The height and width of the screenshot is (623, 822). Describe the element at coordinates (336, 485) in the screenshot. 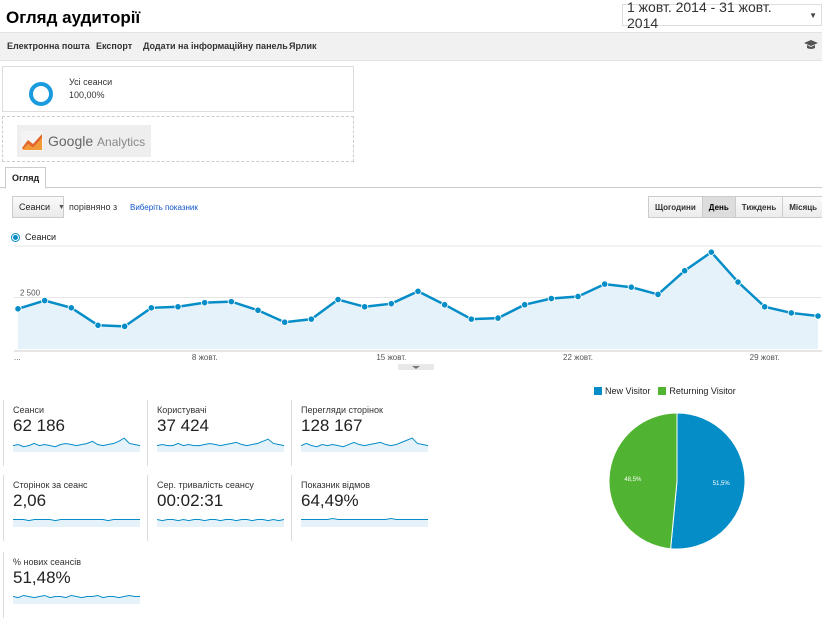

I see `metric-label: Показник відмов` at that location.